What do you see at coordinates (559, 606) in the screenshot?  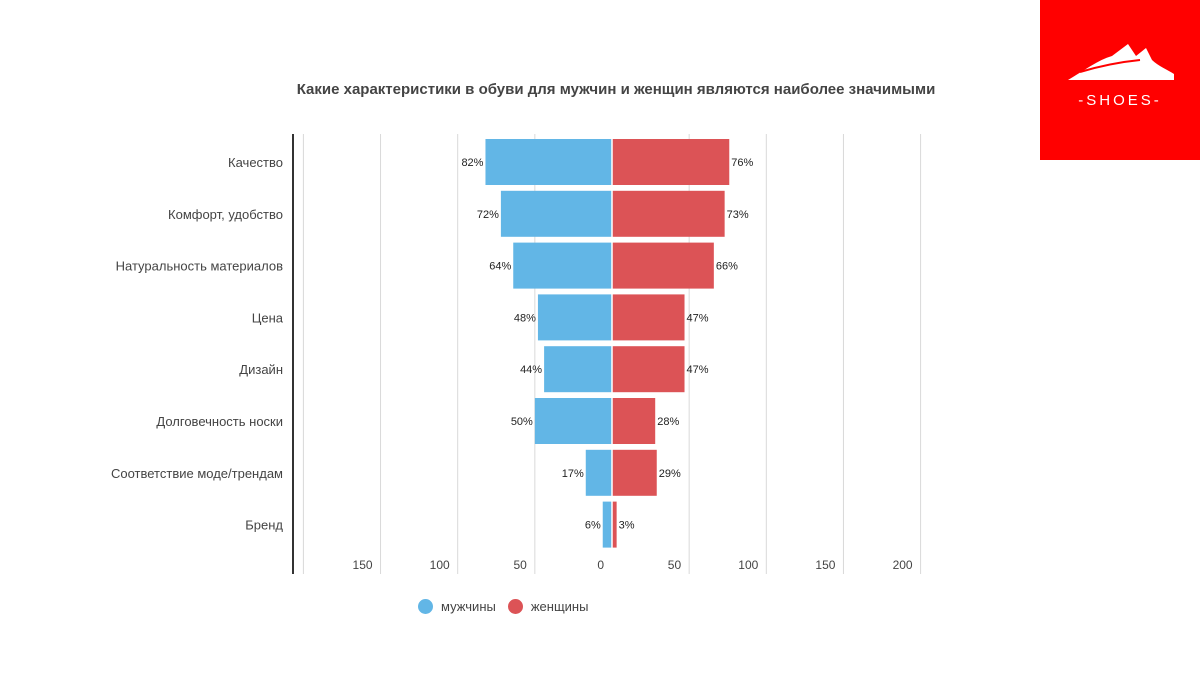 I see `legend-label: женщины` at bounding box center [559, 606].